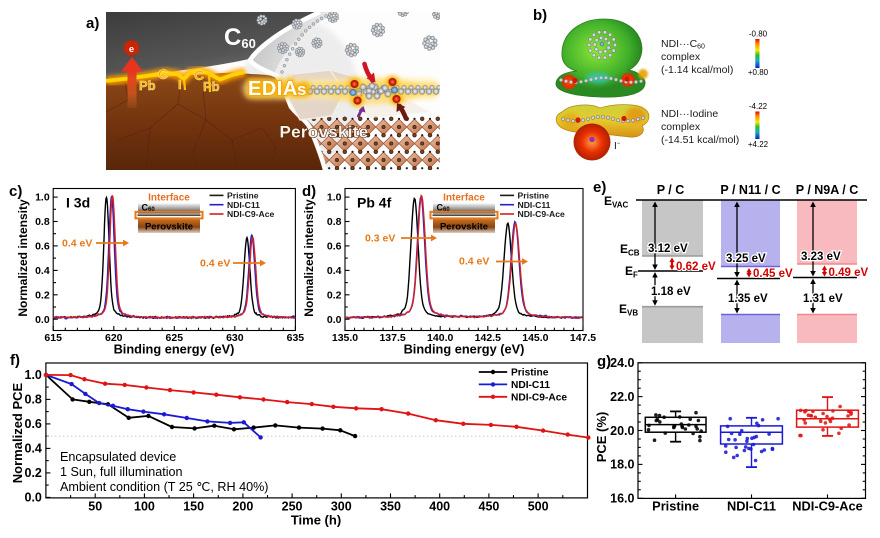  I want to click on svg-text: 145.0, so click(535, 338).